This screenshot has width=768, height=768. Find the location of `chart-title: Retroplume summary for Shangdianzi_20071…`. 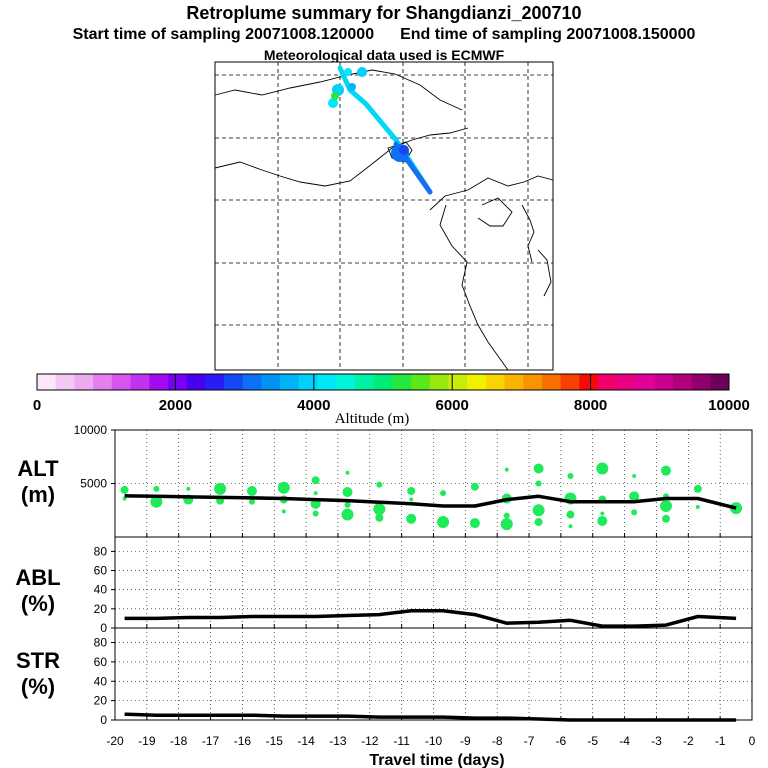

chart-title: Retroplume summary for Shangdianzi_20071… is located at coordinates (384, 13).